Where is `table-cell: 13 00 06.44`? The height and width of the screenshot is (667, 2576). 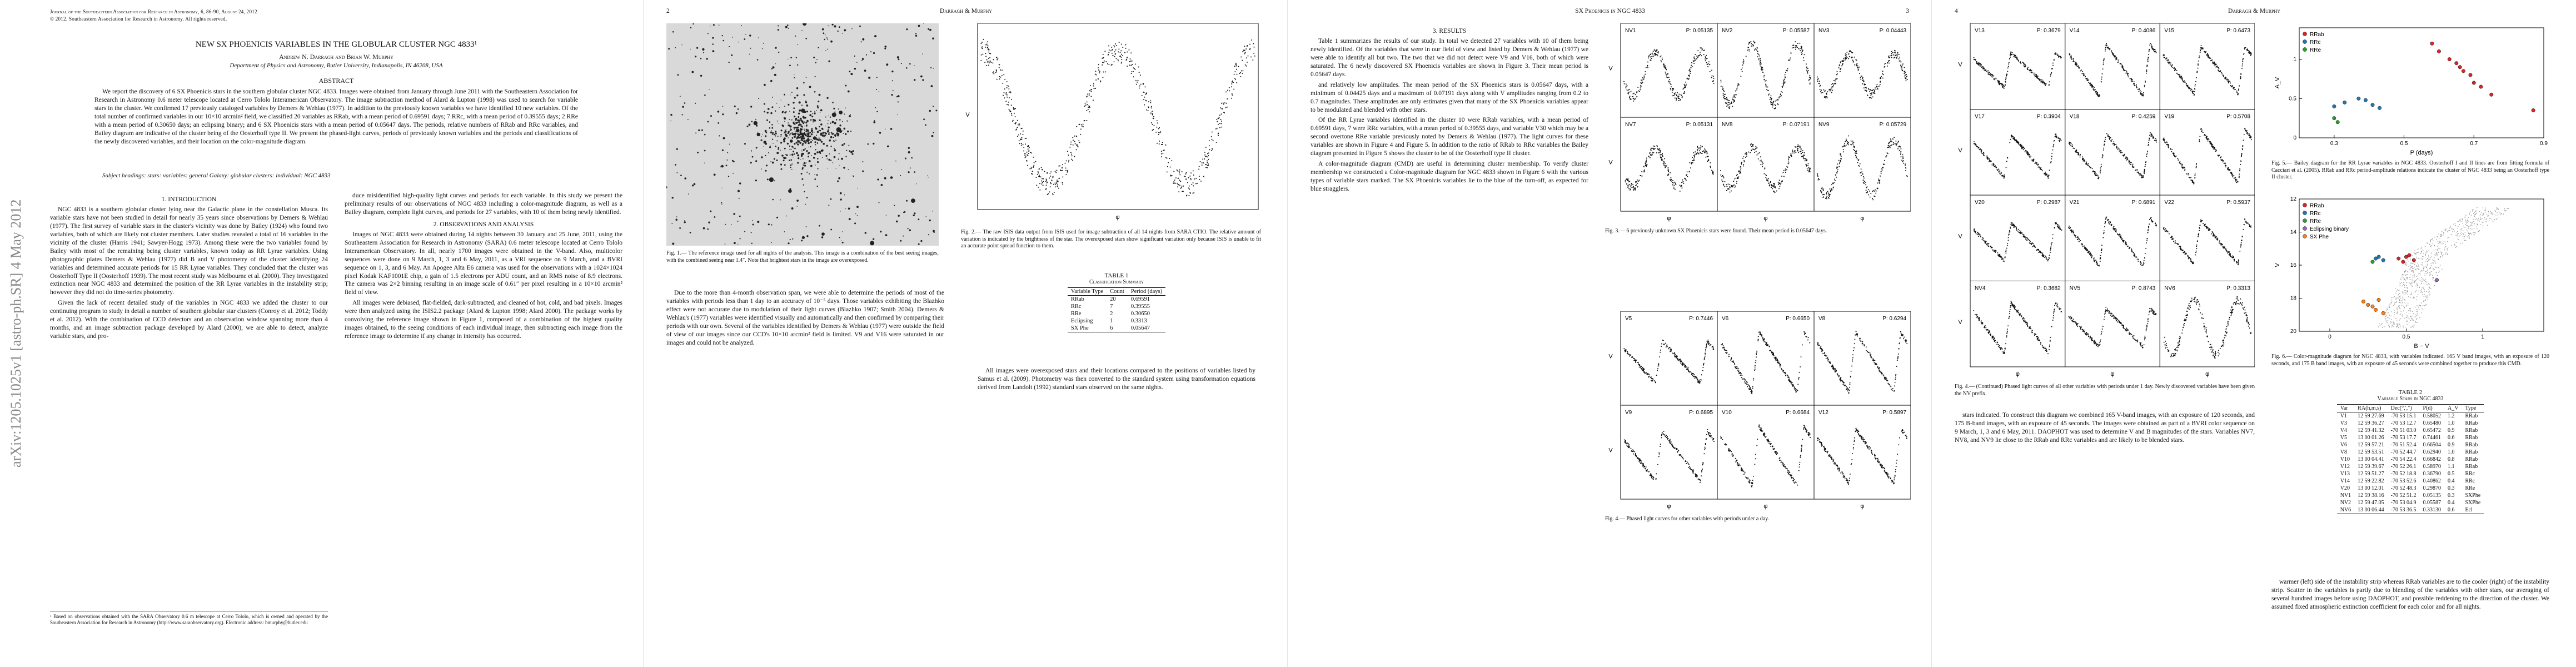
table-cell: 13 00 06.44 is located at coordinates (2371, 510).